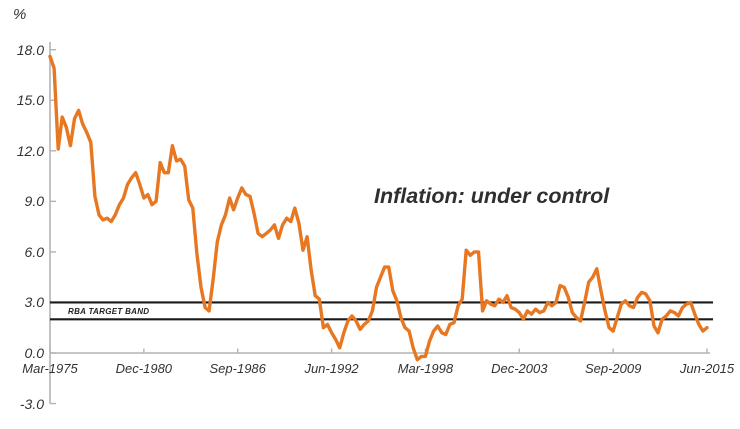 This screenshot has width=740, height=429. Describe the element at coordinates (707, 368) in the screenshot. I see `x-tick-label: Jun-2015` at that location.